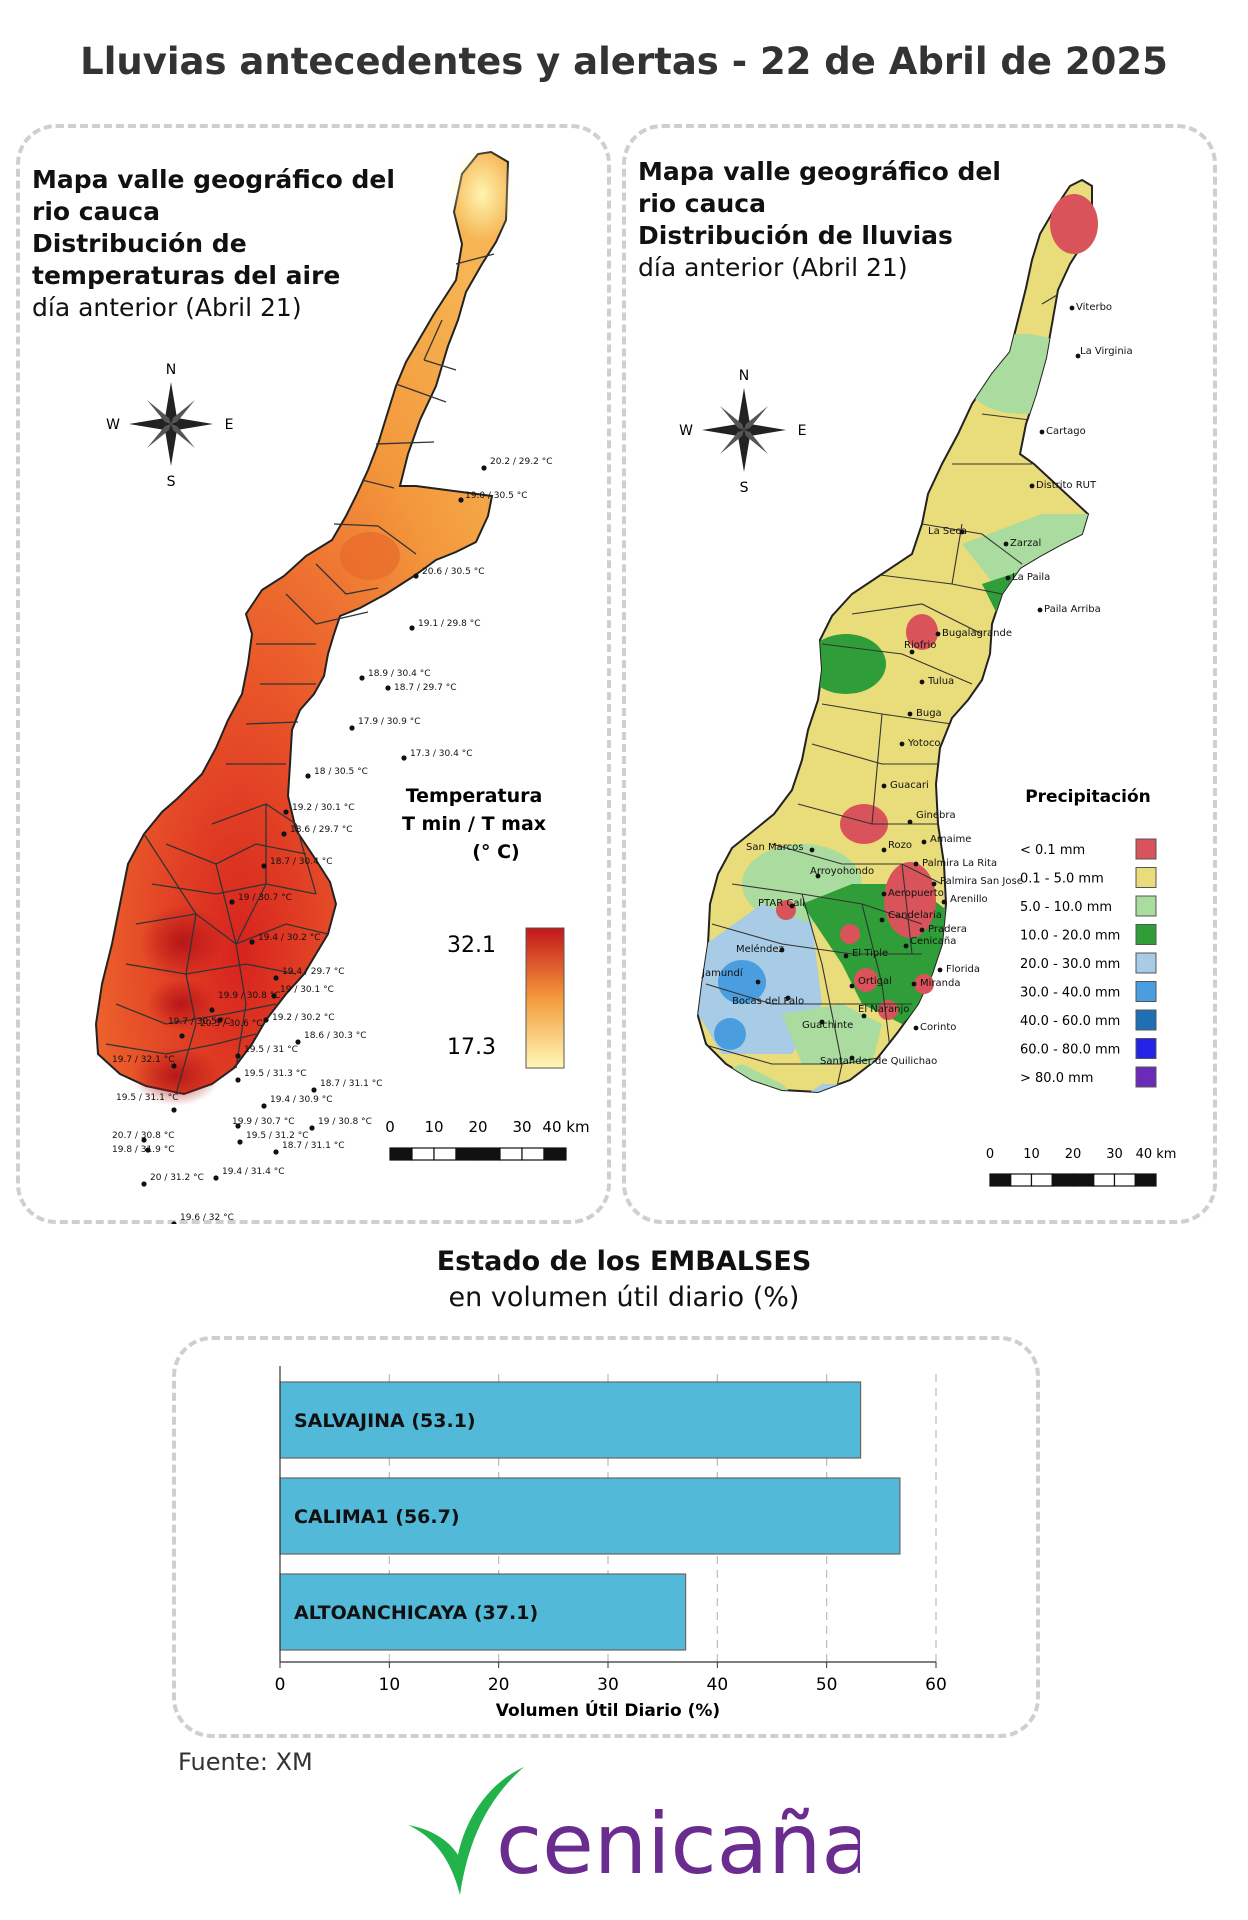  What do you see at coordinates (722, 973) in the screenshot?
I see `station-label: Jamundí` at bounding box center [722, 973].